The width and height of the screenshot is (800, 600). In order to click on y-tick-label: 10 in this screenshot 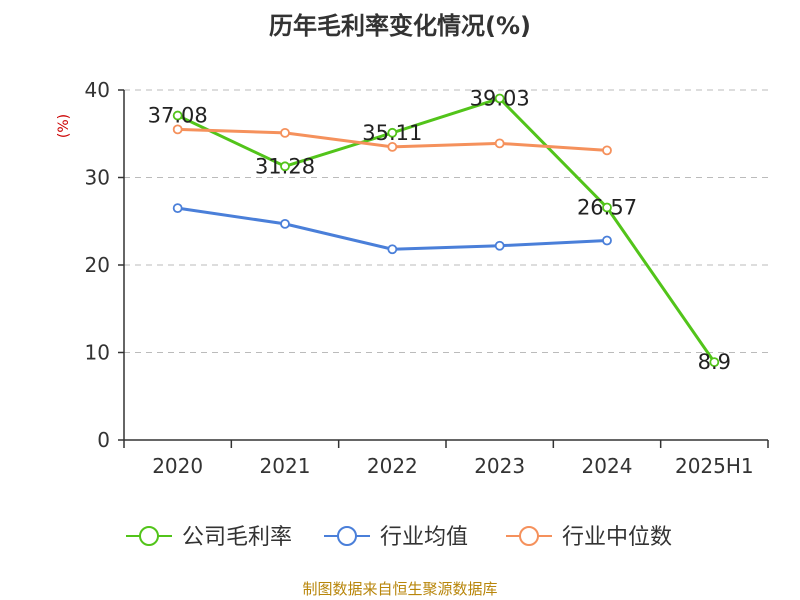, I will do `click(97, 353)`.